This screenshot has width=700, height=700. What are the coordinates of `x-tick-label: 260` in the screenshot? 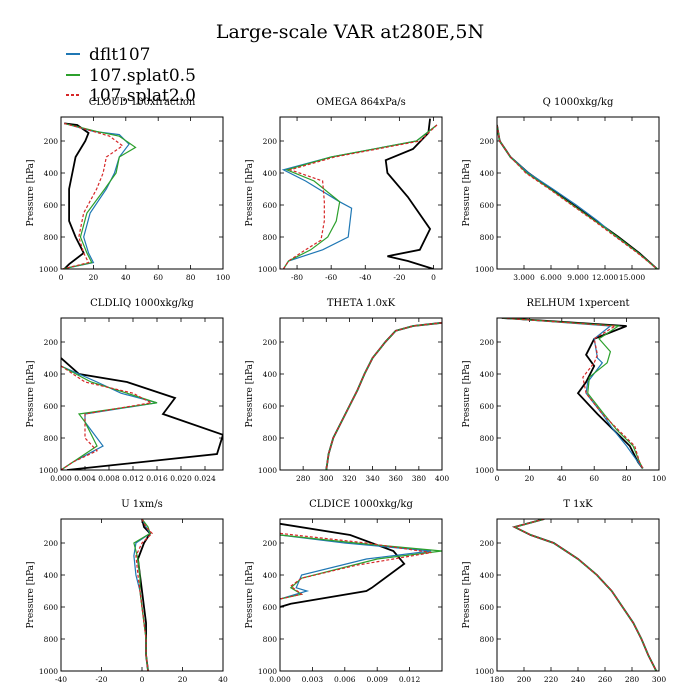 It's located at (605, 679).